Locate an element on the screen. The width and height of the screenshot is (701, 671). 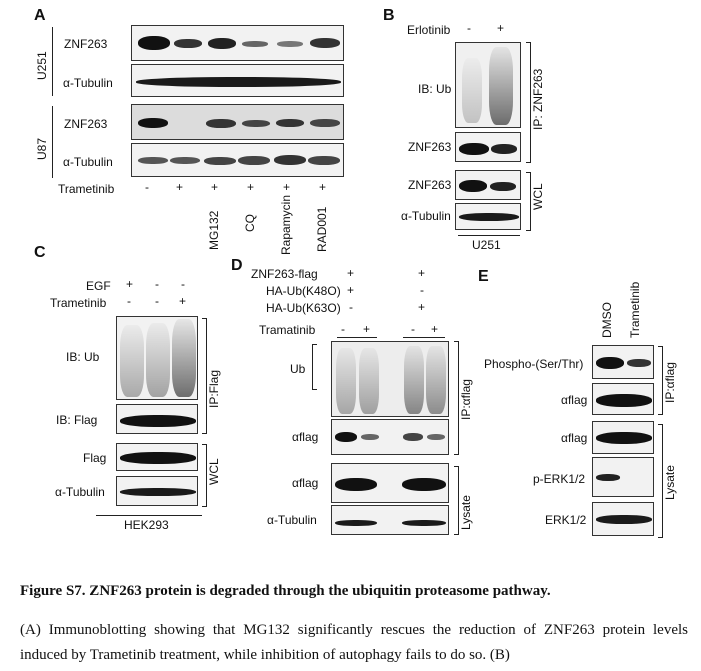
blot-b-tubulin is located at coordinates (488, 216).